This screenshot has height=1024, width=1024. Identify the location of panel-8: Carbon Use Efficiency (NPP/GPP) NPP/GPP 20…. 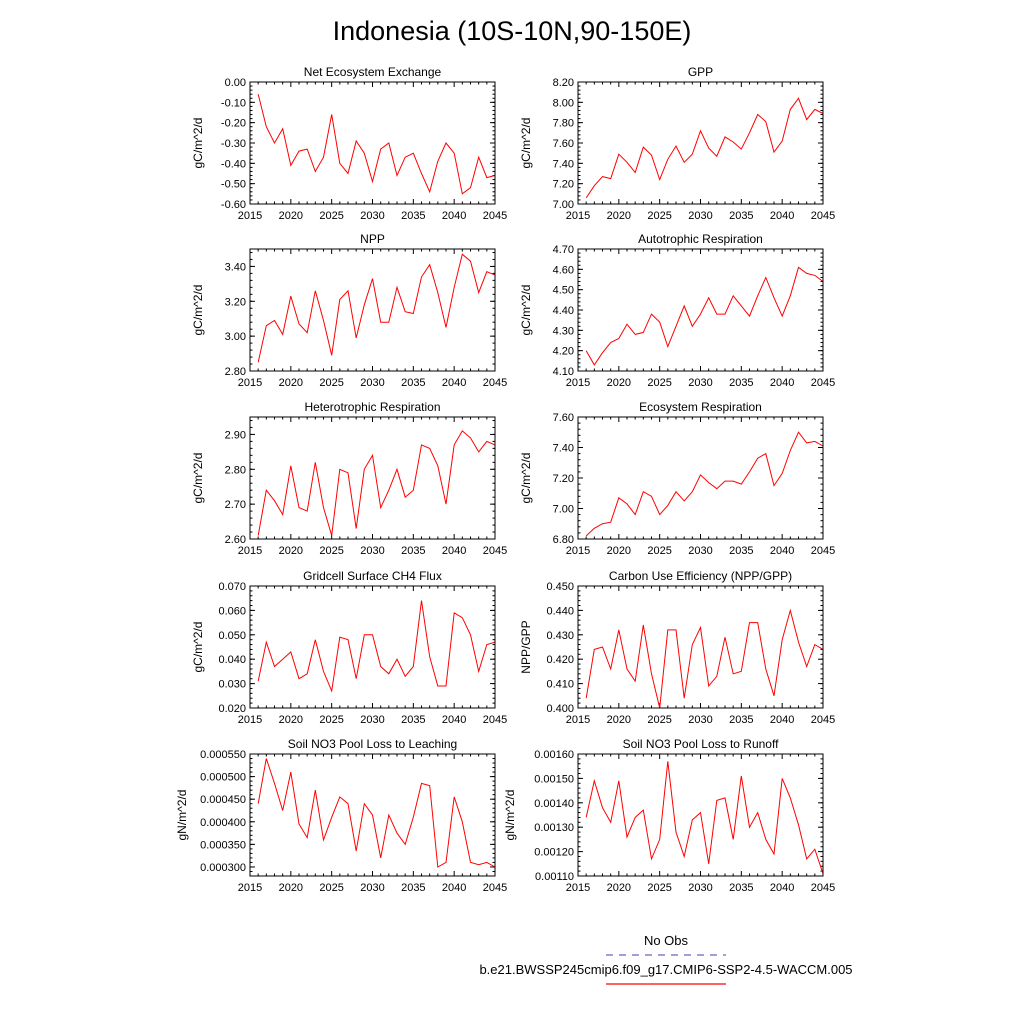
(677, 647).